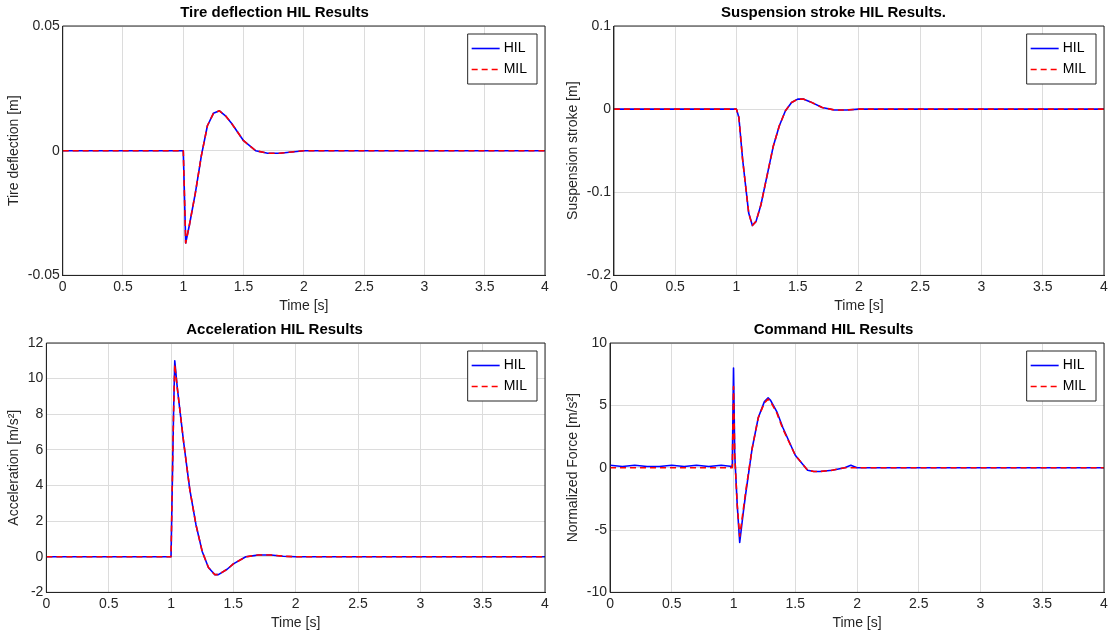 The height and width of the screenshot is (635, 1119). Describe the element at coordinates (39, 520) in the screenshot. I see `y-tick-label: 2` at that location.